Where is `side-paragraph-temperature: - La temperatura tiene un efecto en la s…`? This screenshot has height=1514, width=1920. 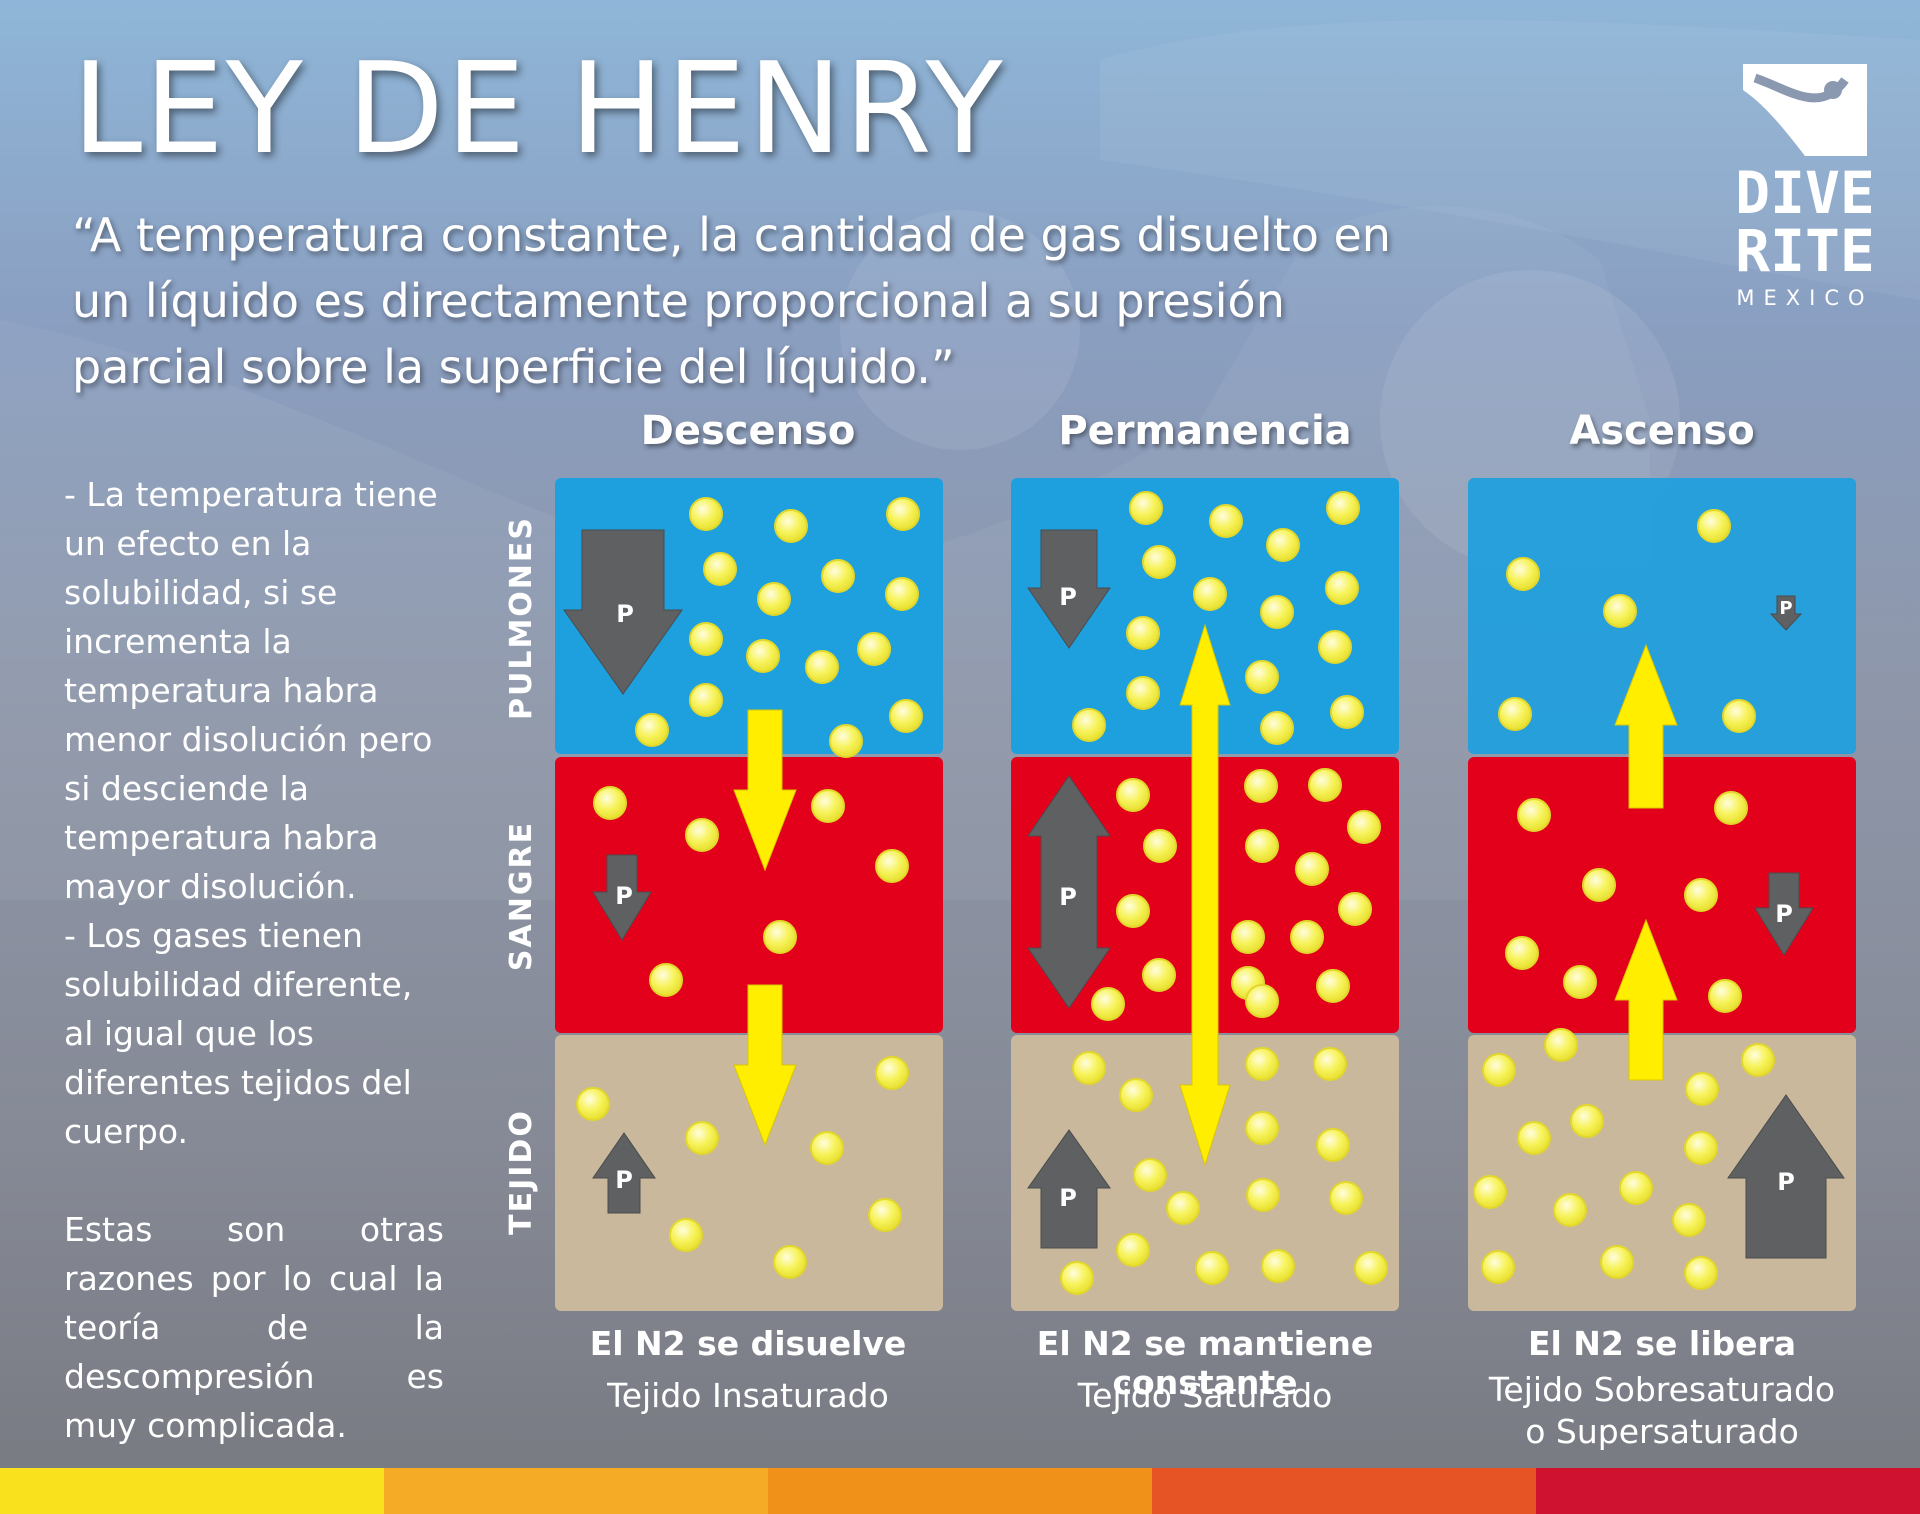
side-paragraph-temperature: - La temperatura tiene un efecto en la s… is located at coordinates (251, 690).